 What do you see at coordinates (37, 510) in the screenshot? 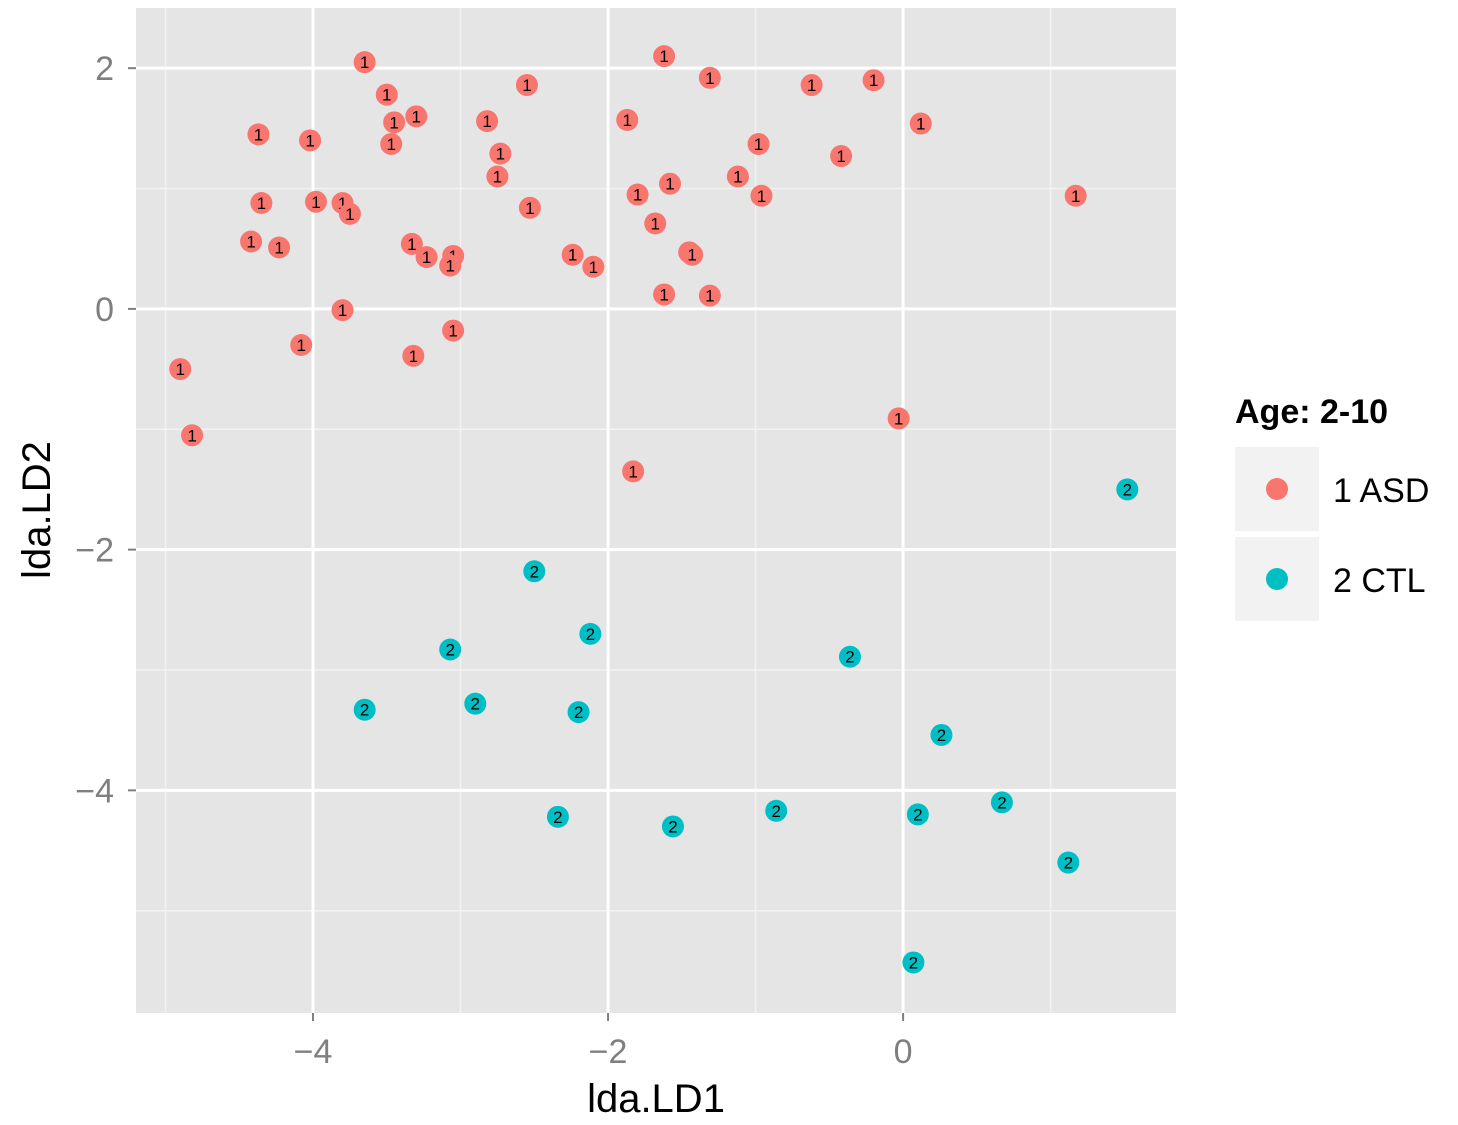
I see `y-axis-title: lda.LD2` at bounding box center [37, 510].